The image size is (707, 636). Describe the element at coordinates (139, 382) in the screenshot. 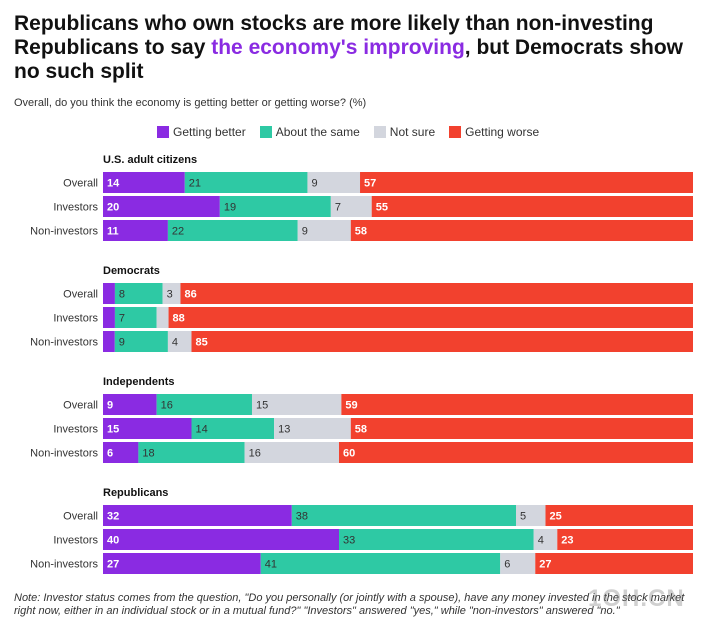

I see `group-label: Independents` at that location.